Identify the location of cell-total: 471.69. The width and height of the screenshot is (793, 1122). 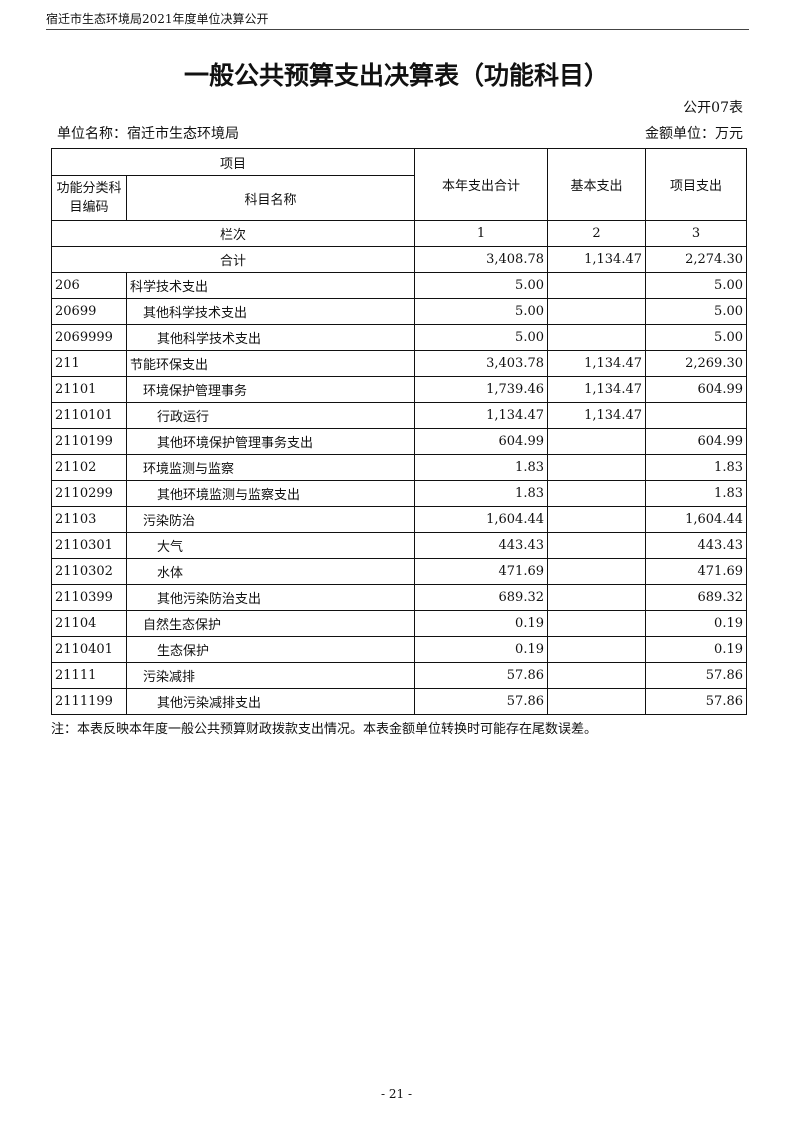
(481, 571).